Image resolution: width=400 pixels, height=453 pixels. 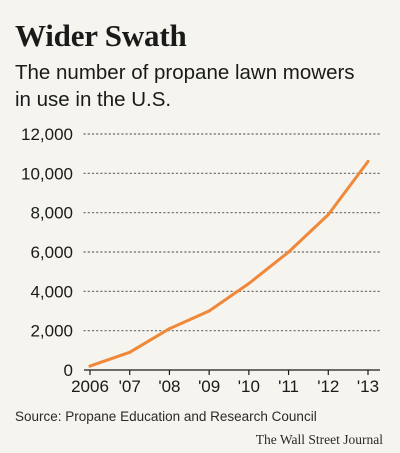 I want to click on chart-title: Wider Swath, so click(x=101, y=35).